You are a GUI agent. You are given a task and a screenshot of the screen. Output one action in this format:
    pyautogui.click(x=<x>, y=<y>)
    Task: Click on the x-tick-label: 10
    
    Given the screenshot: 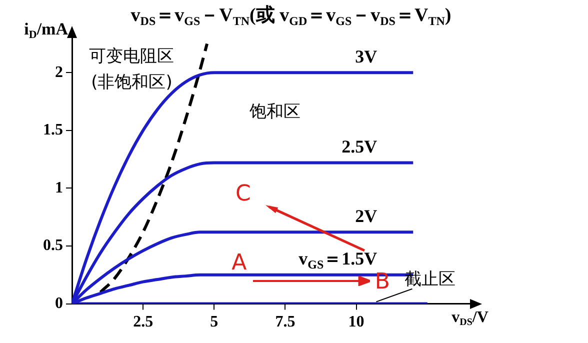 What is the action you would take?
    pyautogui.click(x=356, y=322)
    